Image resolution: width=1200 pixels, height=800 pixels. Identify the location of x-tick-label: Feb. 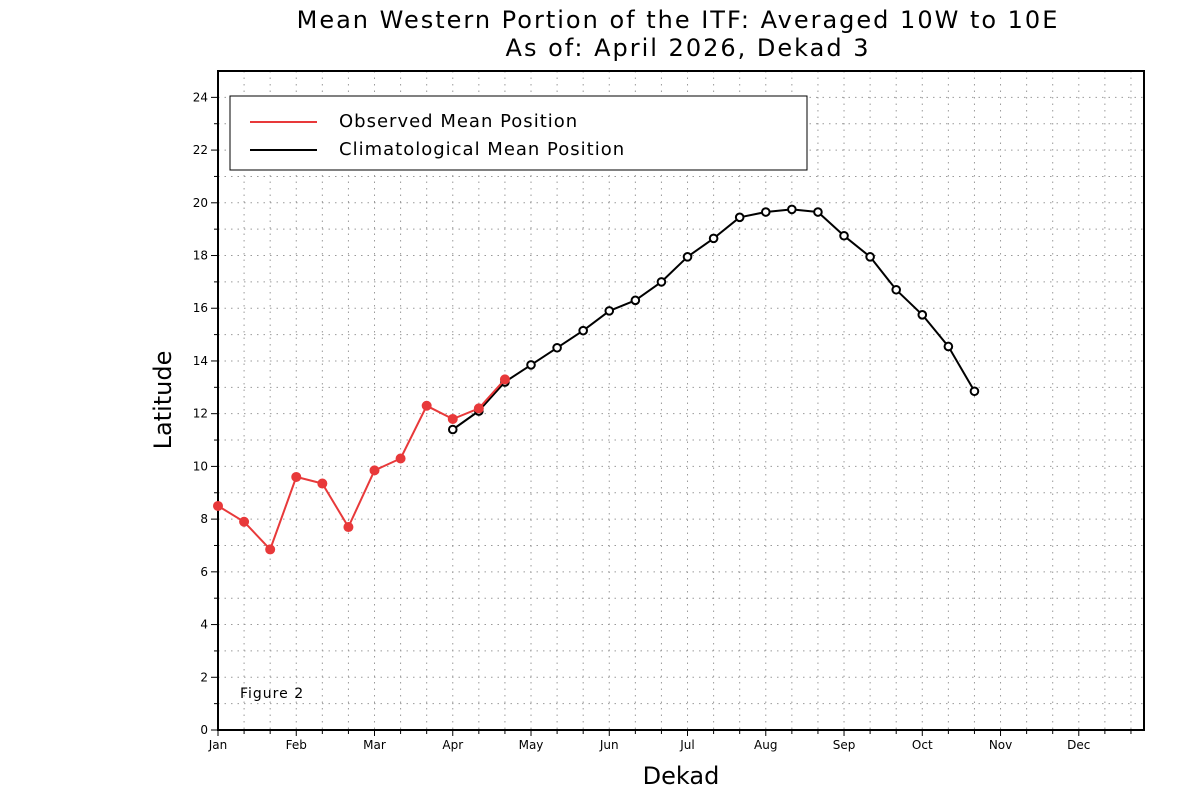
(296, 745).